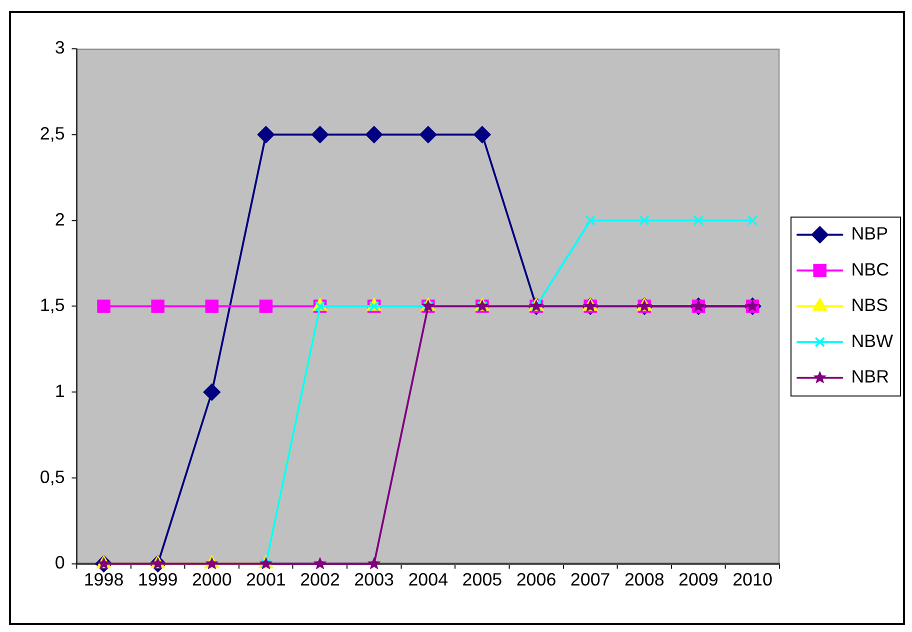 Image resolution: width=912 pixels, height=632 pixels. What do you see at coordinates (374, 579) in the screenshot?
I see `x-tick-label: 2003` at bounding box center [374, 579].